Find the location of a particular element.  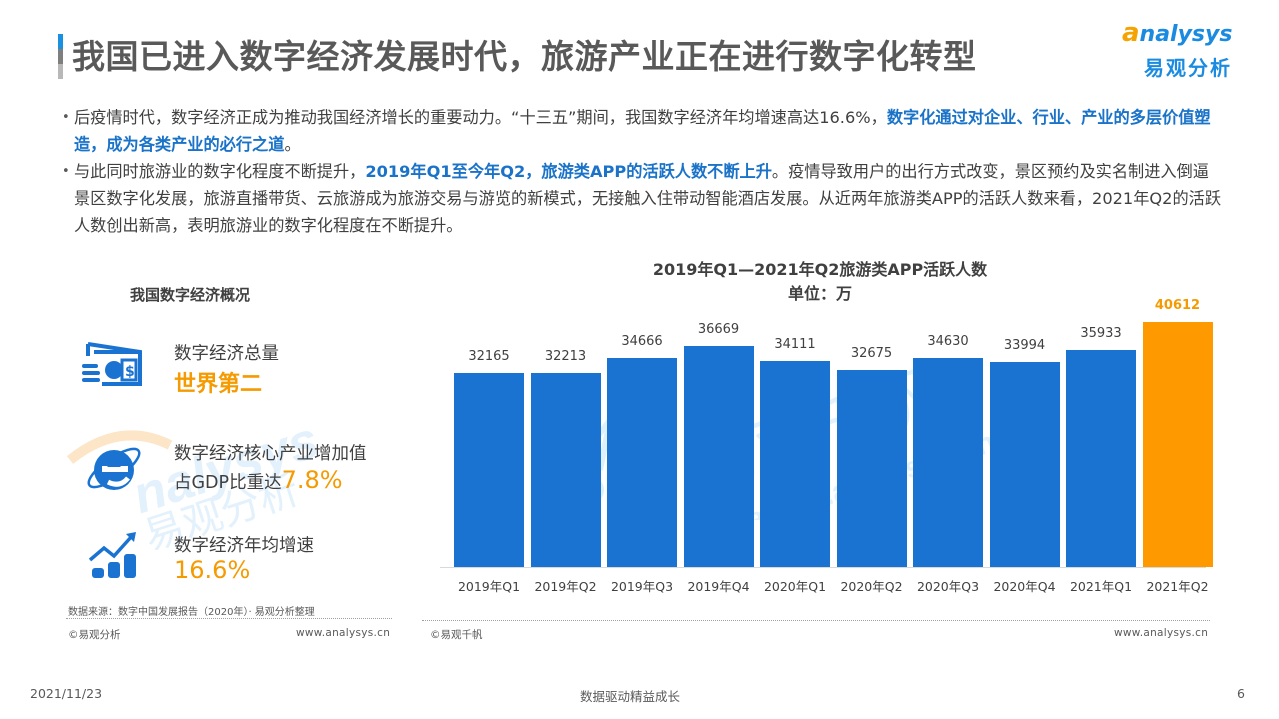

x-axis-tick-label: 2020年Q3 is located at coordinates (948, 586).